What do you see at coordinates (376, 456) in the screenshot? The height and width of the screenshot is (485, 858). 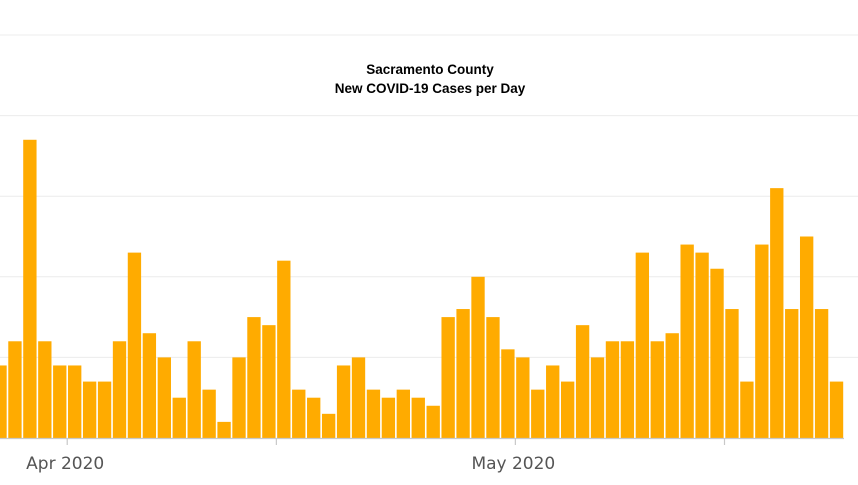 I see `x-ticks: Apr 2020 May 2020` at bounding box center [376, 456].